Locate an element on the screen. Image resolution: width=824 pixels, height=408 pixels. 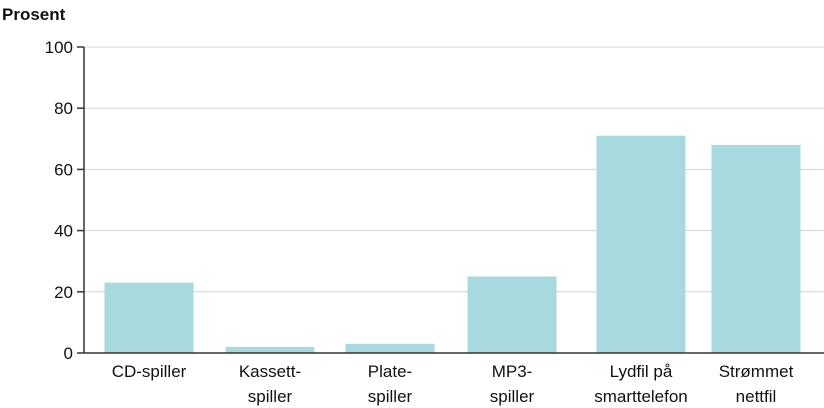
y-tick-label: 0 is located at coordinates (68, 353).